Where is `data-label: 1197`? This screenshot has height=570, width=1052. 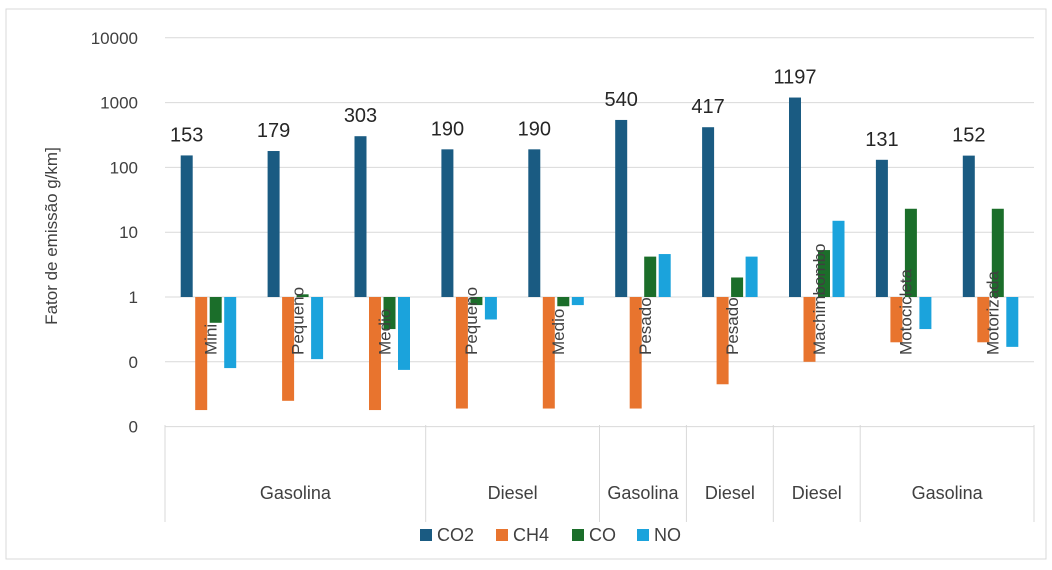 data-label: 1197 is located at coordinates (794, 78).